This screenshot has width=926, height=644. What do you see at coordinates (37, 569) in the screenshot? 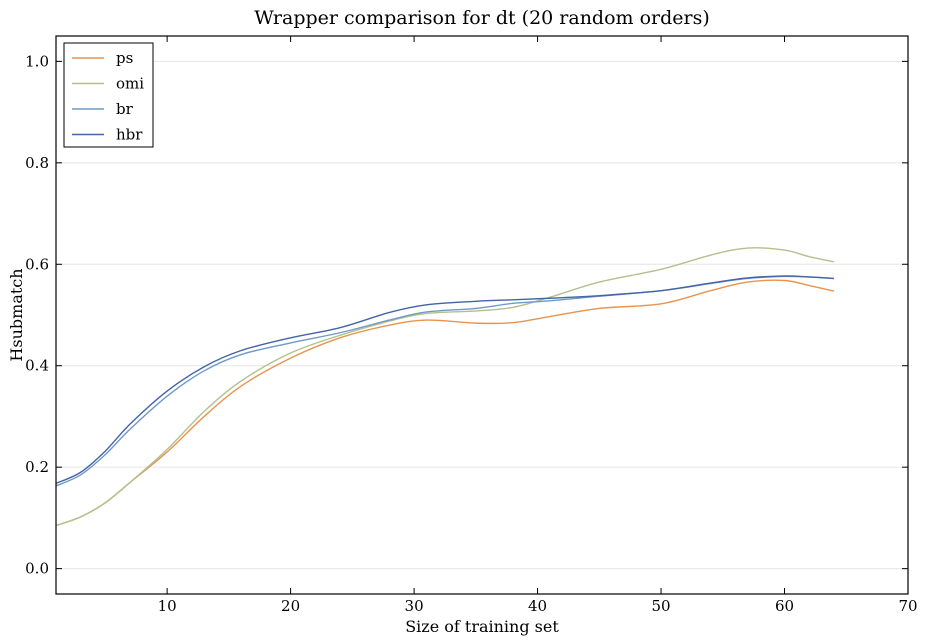
I see `y-tick-label: 0.0` at bounding box center [37, 569].